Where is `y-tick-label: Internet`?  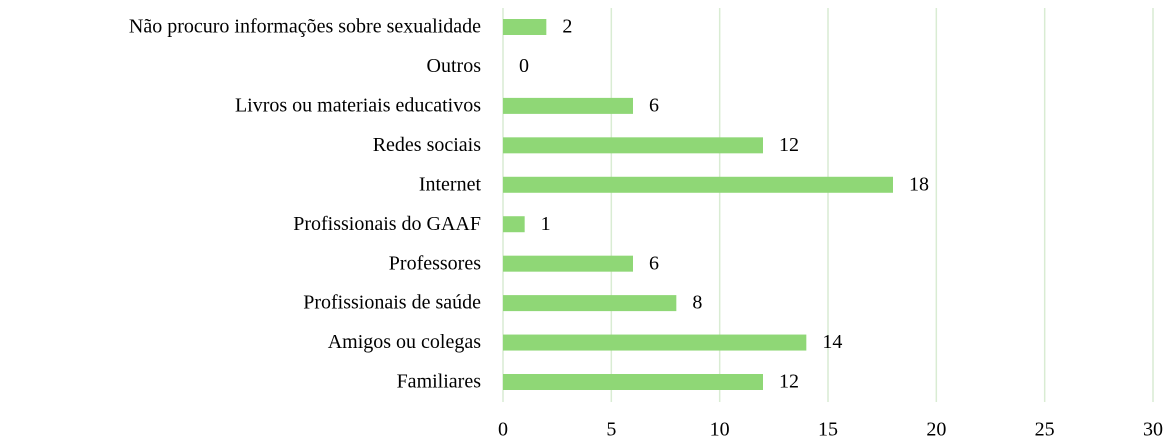
y-tick-label: Internet is located at coordinates (450, 184).